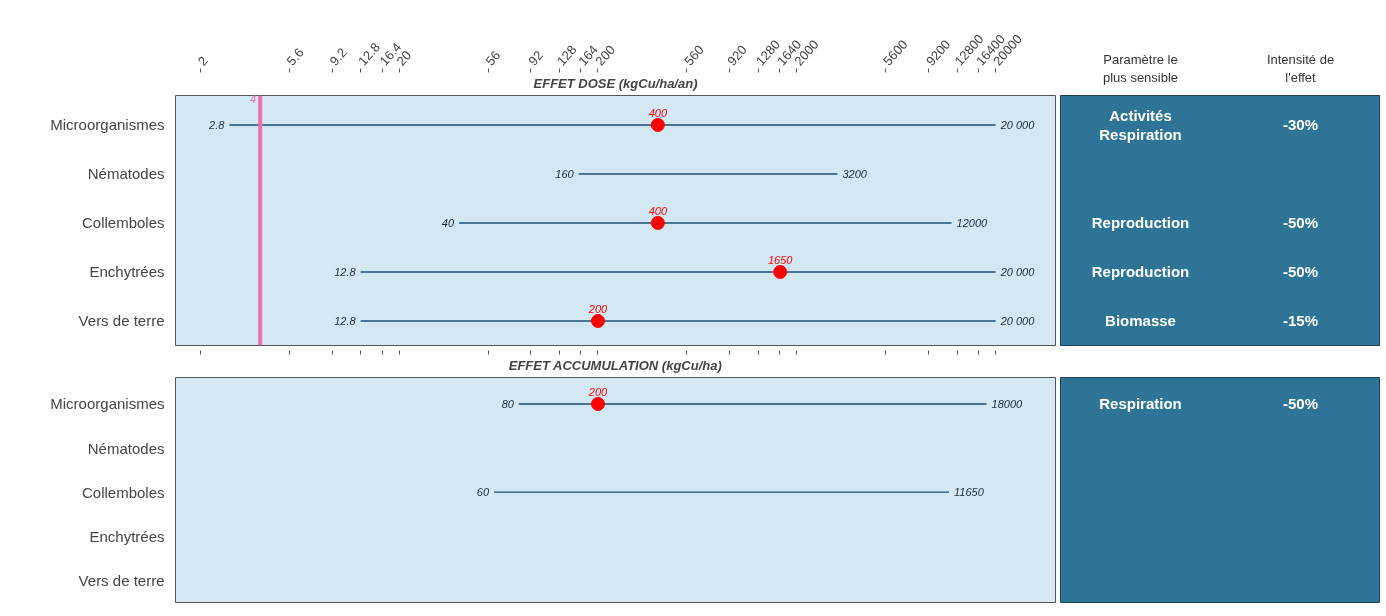 The height and width of the screenshot is (616, 1386). What do you see at coordinates (536, 58) in the screenshot?
I see `x-tick-label: 92` at bounding box center [536, 58].